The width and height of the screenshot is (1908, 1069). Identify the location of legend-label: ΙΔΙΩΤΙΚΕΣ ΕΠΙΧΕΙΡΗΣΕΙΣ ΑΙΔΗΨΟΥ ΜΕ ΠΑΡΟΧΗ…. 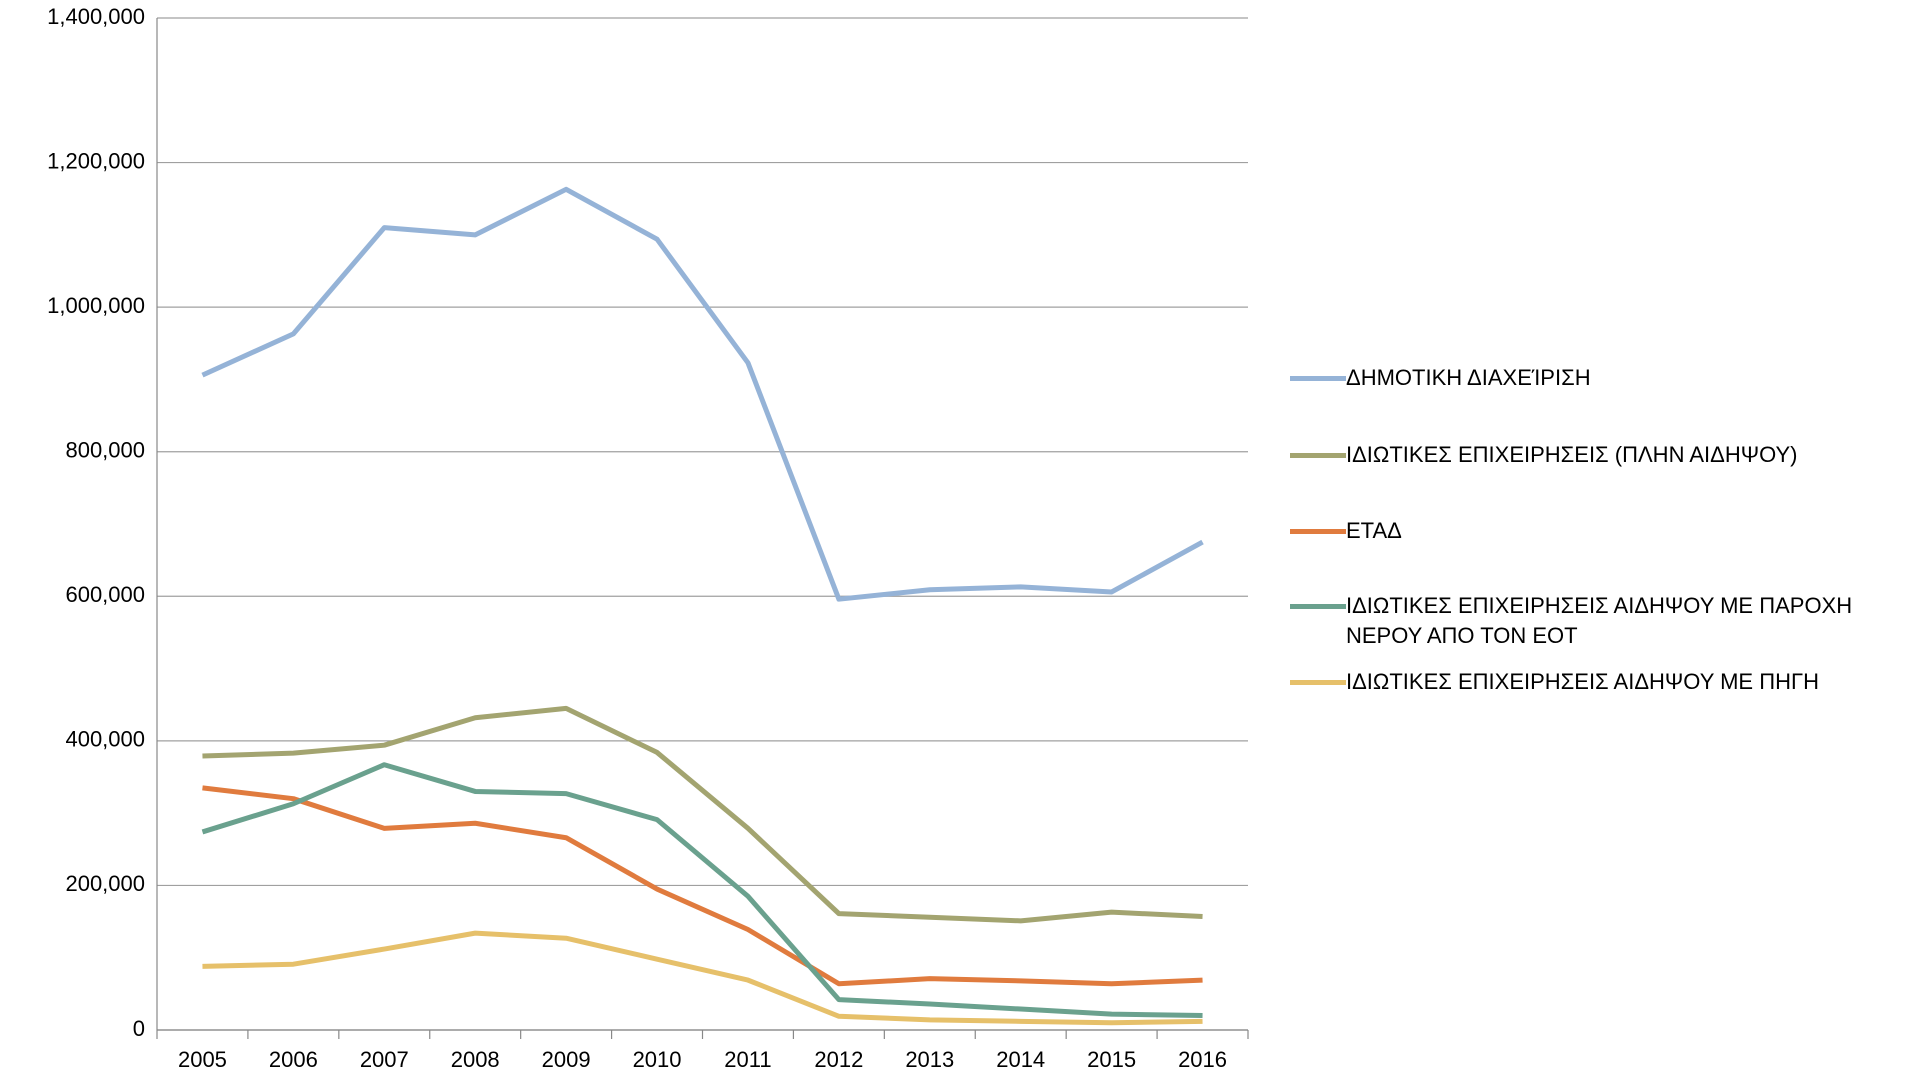
(1599, 620).